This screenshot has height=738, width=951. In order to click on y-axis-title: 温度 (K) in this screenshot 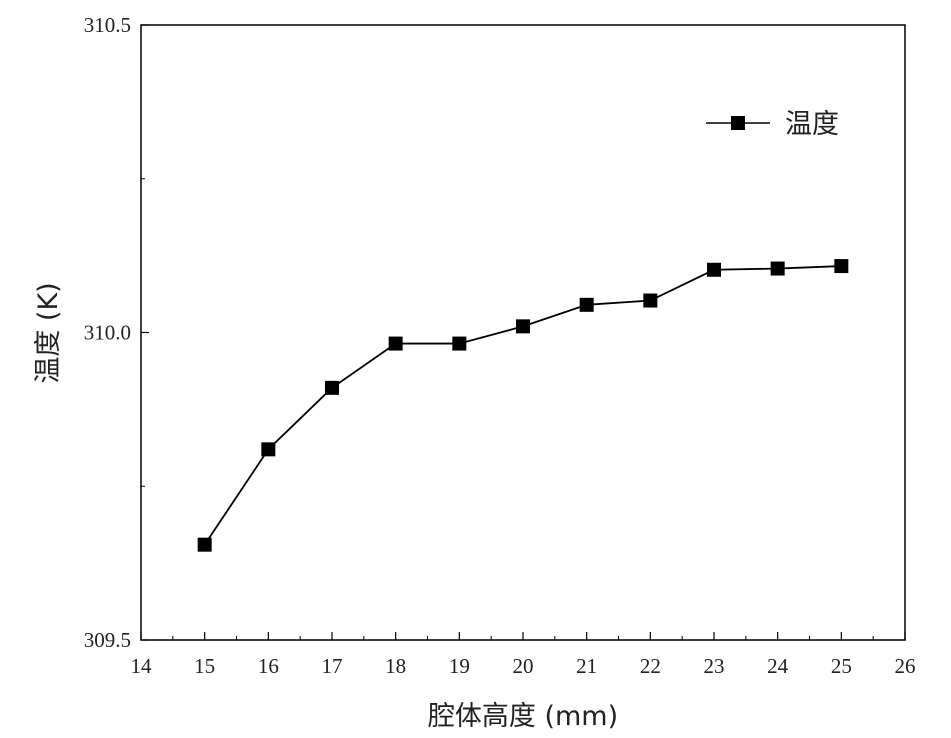, I will do `click(48, 332)`.